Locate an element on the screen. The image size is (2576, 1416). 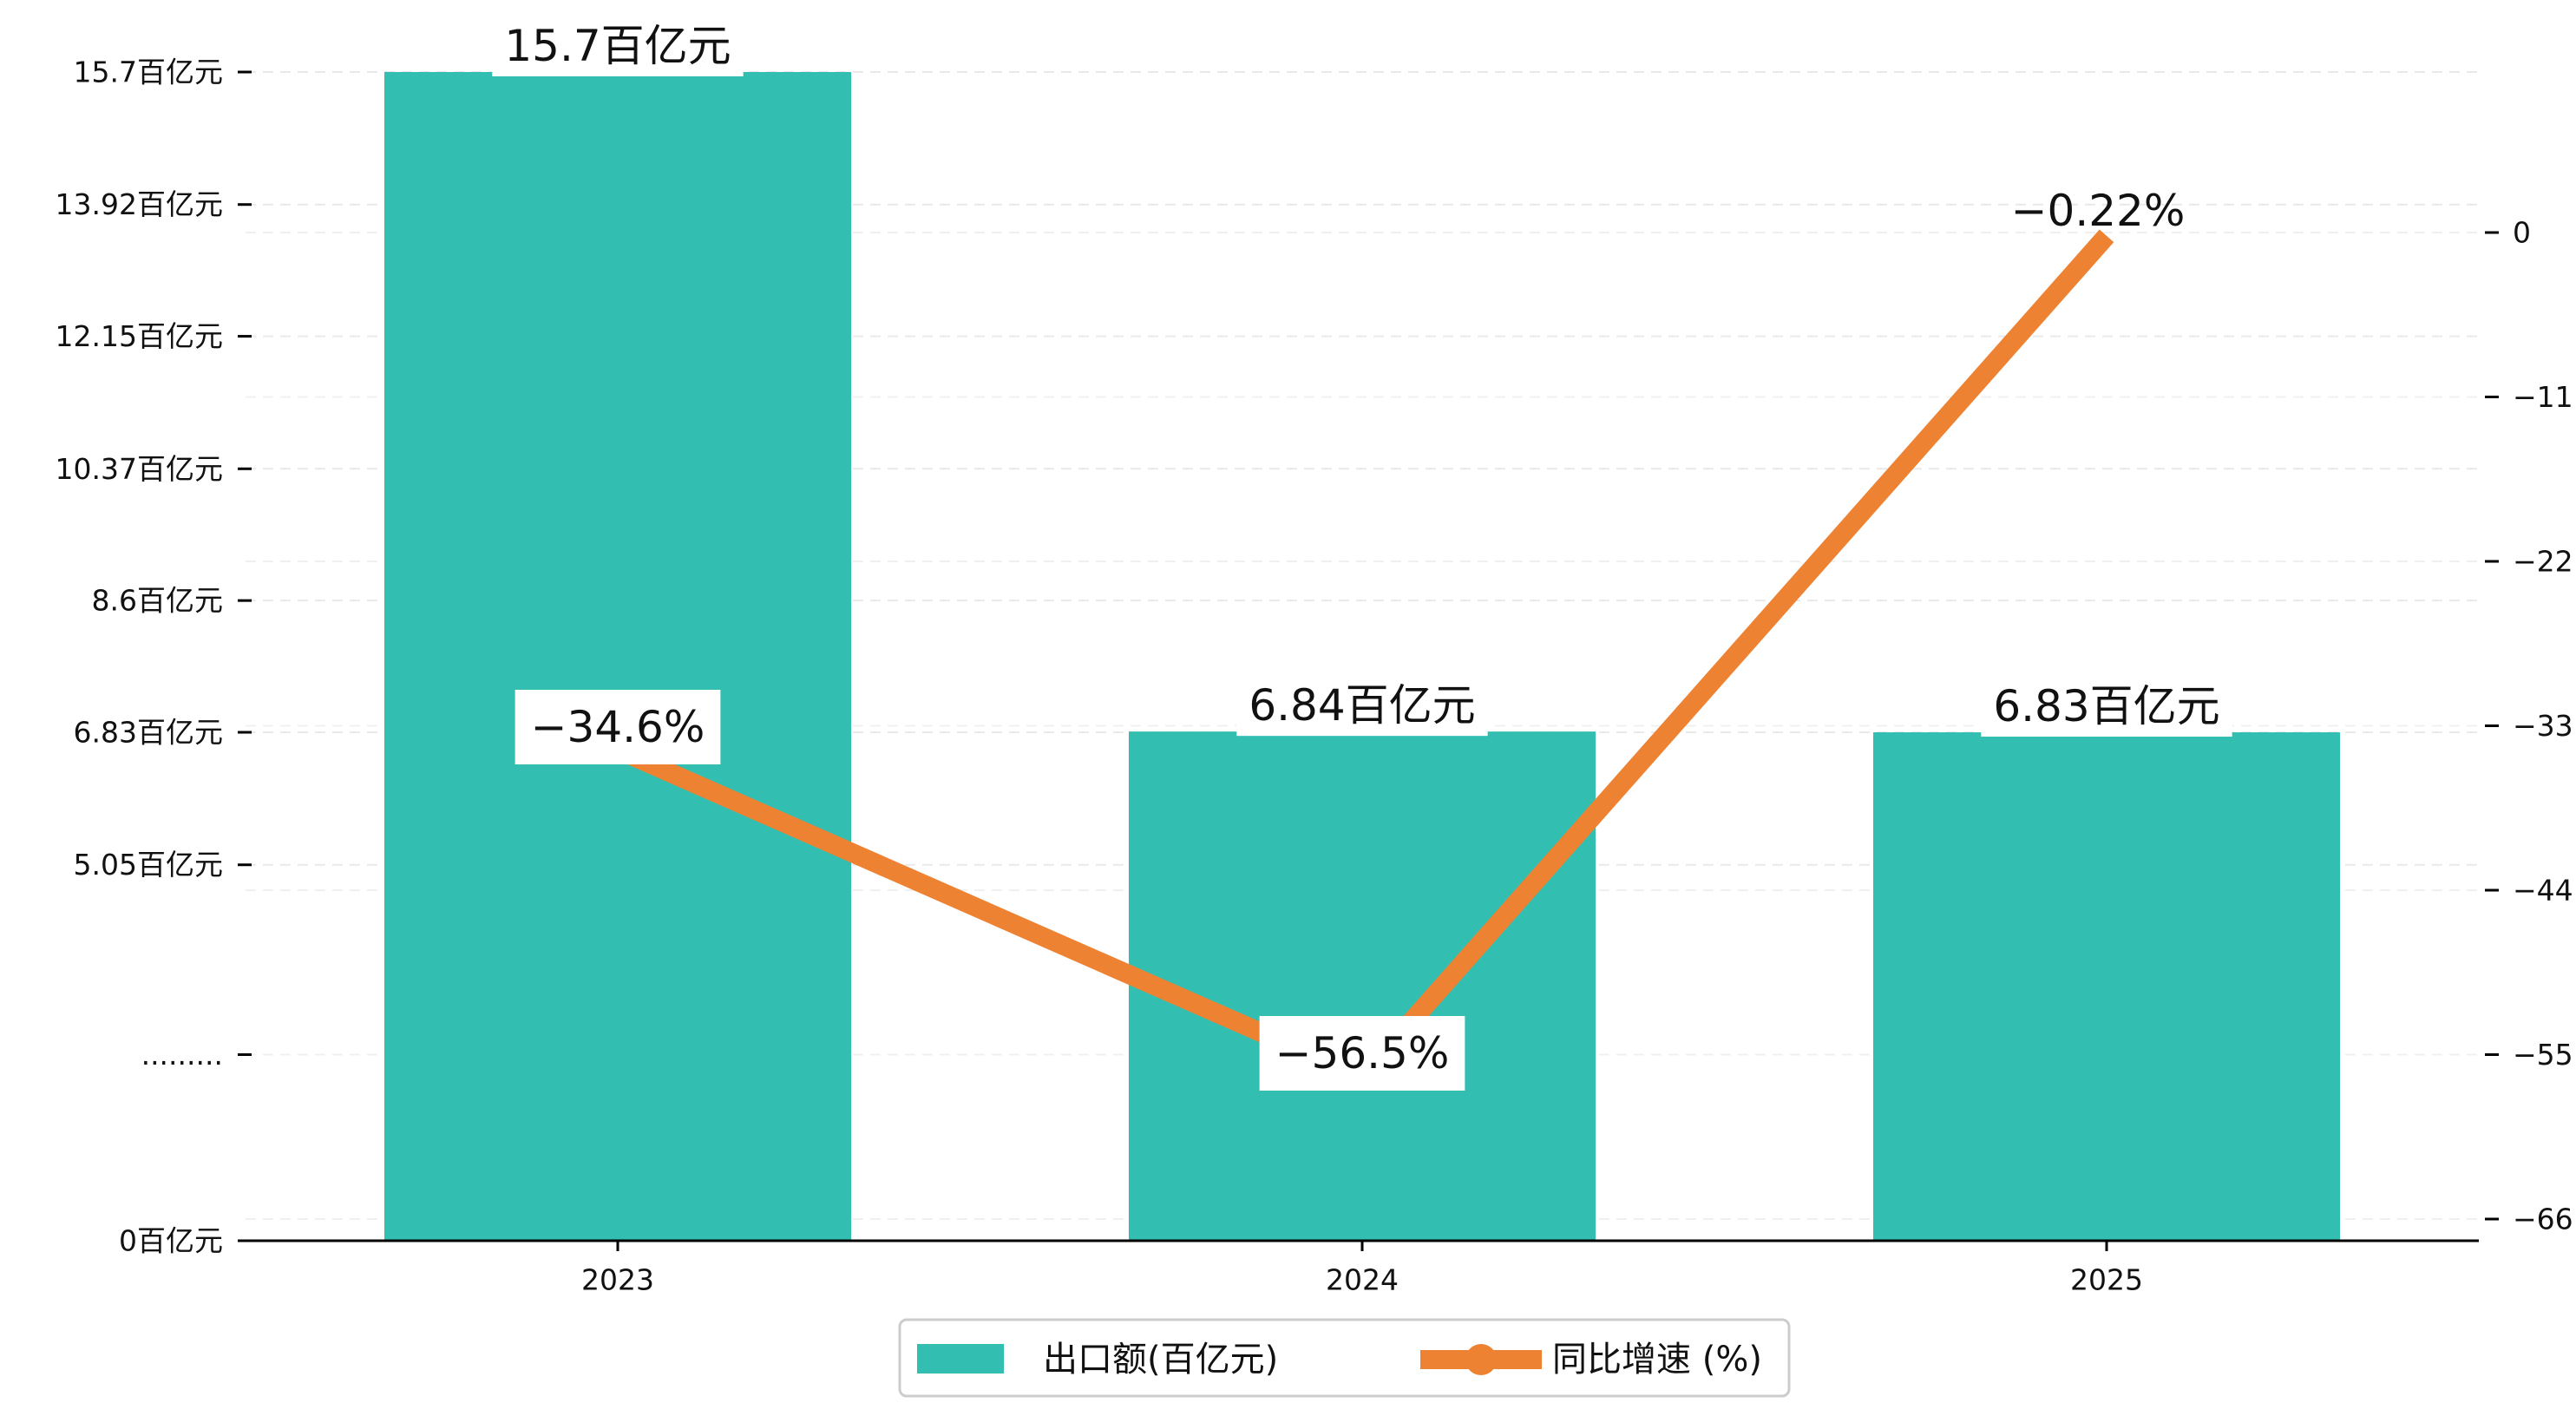
bar-value-label-group: 6.84百亿元 is located at coordinates (1362, 706).